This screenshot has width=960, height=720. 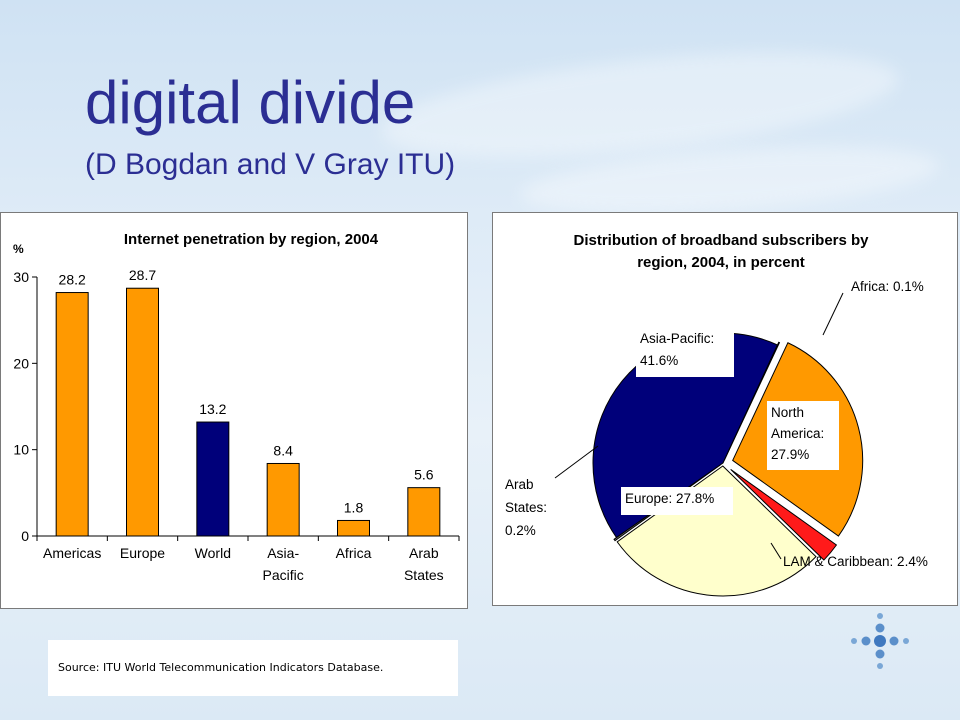 I want to click on pie-label-africa: Africa: 0.1%, so click(x=887, y=286).